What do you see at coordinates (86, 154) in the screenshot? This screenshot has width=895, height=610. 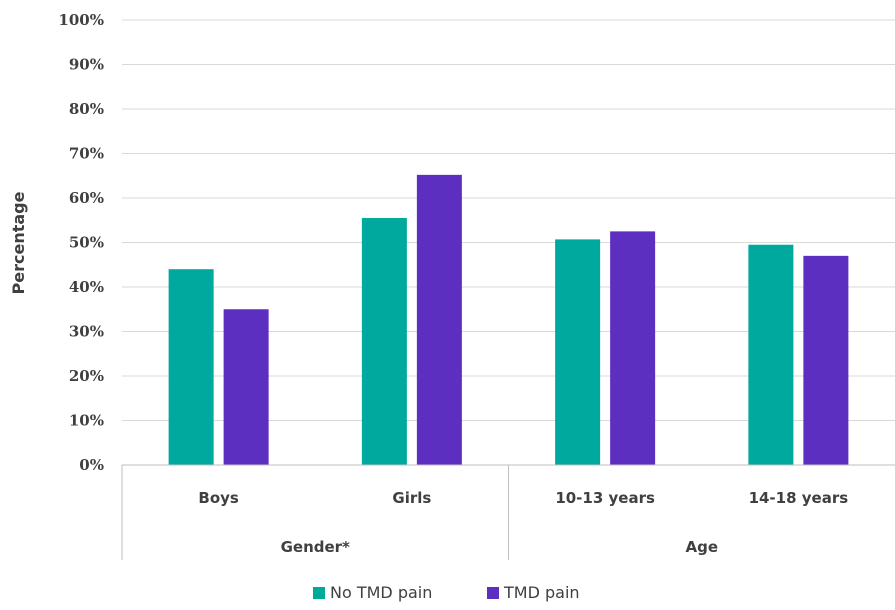 I see `y-tick-label: 70%` at bounding box center [86, 154].